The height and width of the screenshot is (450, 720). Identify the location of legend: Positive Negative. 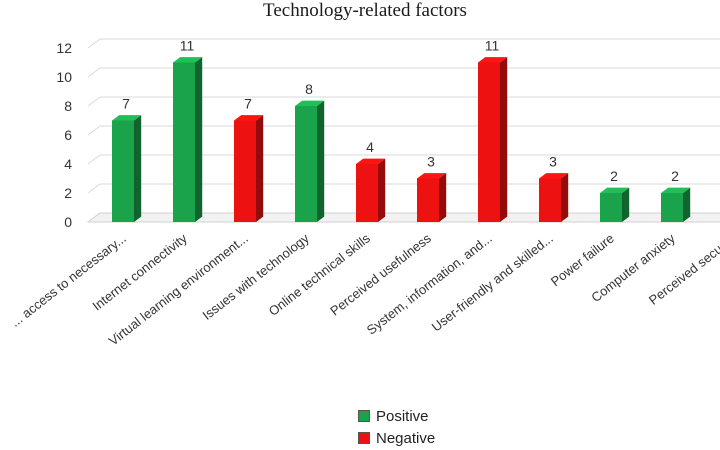
(396, 427).